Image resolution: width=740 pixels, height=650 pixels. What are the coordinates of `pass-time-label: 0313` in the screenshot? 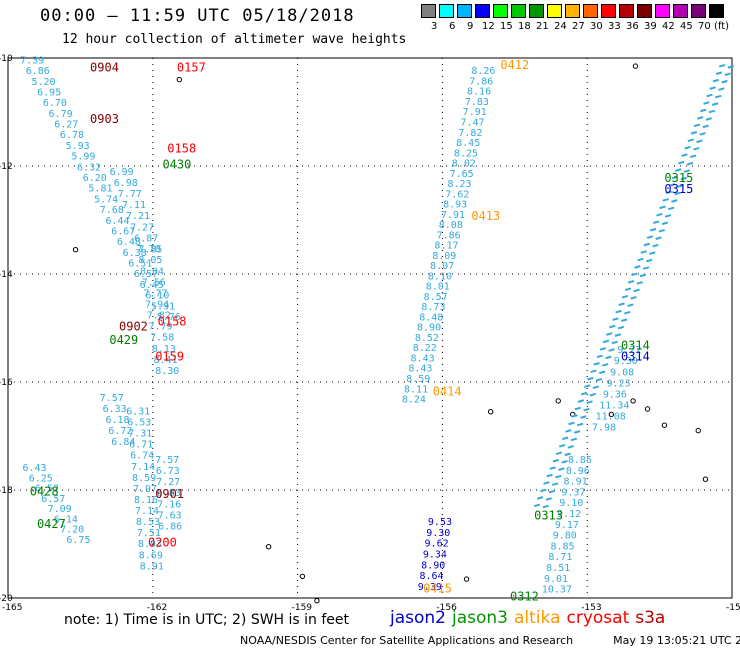 It's located at (548, 516).